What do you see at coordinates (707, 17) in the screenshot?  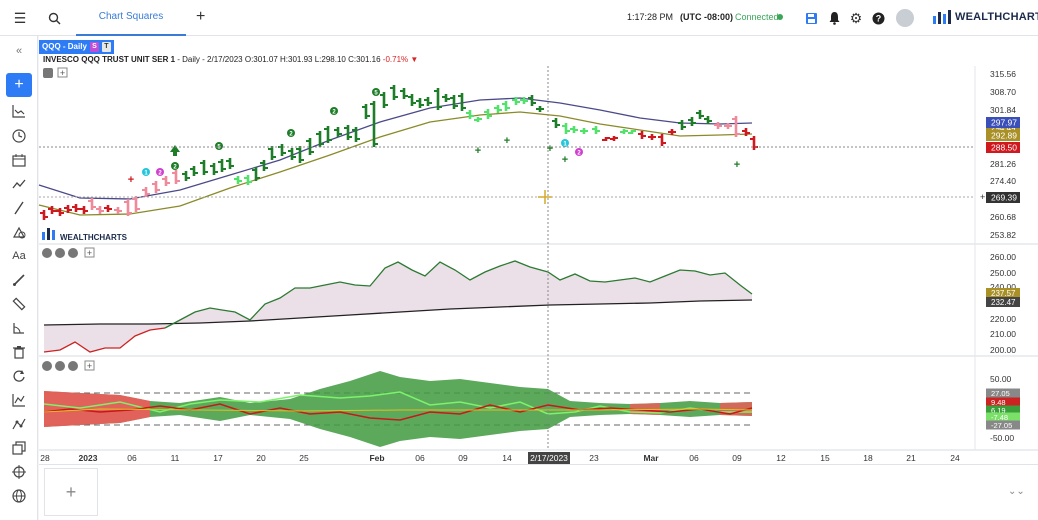 I see `timezone: (UTC -08:00)` at bounding box center [707, 17].